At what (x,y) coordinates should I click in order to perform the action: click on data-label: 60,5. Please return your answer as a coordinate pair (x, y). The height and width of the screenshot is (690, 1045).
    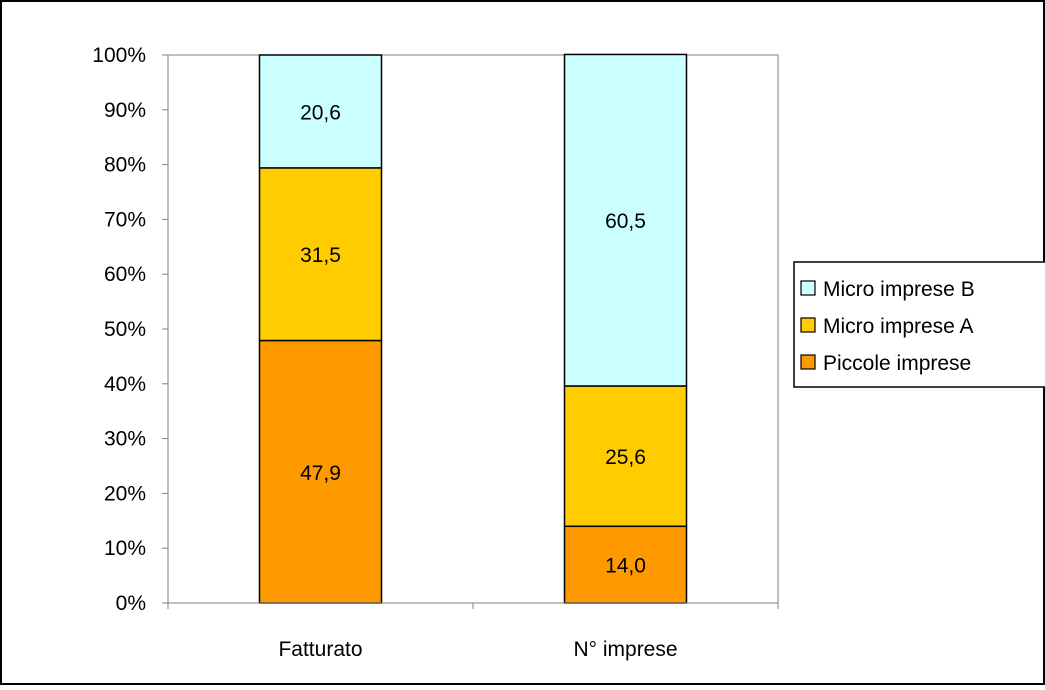
    Looking at the image, I should click on (625, 221).